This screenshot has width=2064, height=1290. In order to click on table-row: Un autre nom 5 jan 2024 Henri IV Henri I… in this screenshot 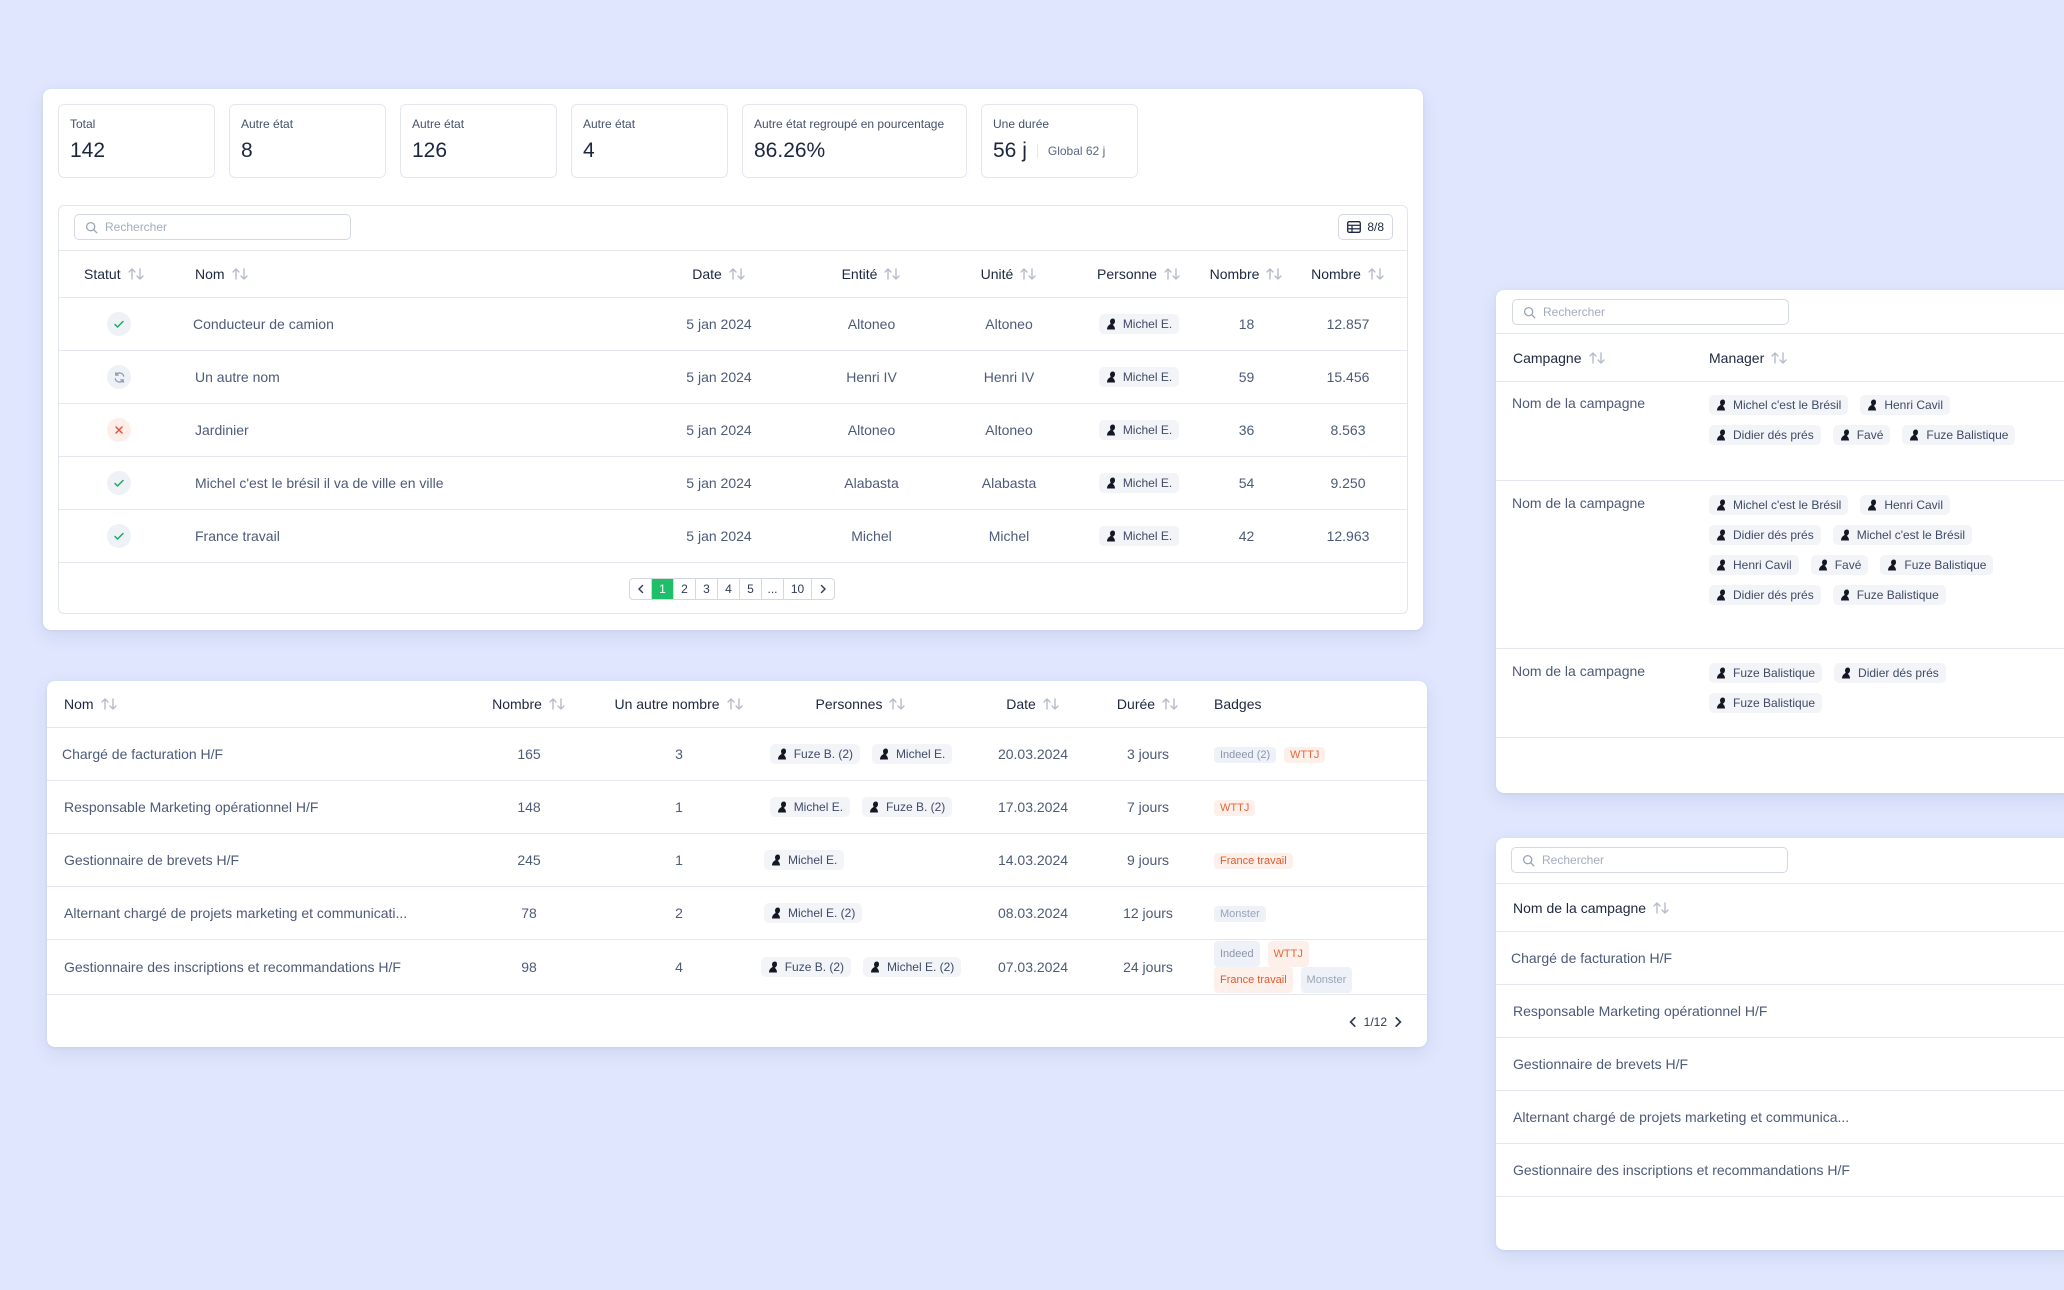, I will do `click(733, 377)`.